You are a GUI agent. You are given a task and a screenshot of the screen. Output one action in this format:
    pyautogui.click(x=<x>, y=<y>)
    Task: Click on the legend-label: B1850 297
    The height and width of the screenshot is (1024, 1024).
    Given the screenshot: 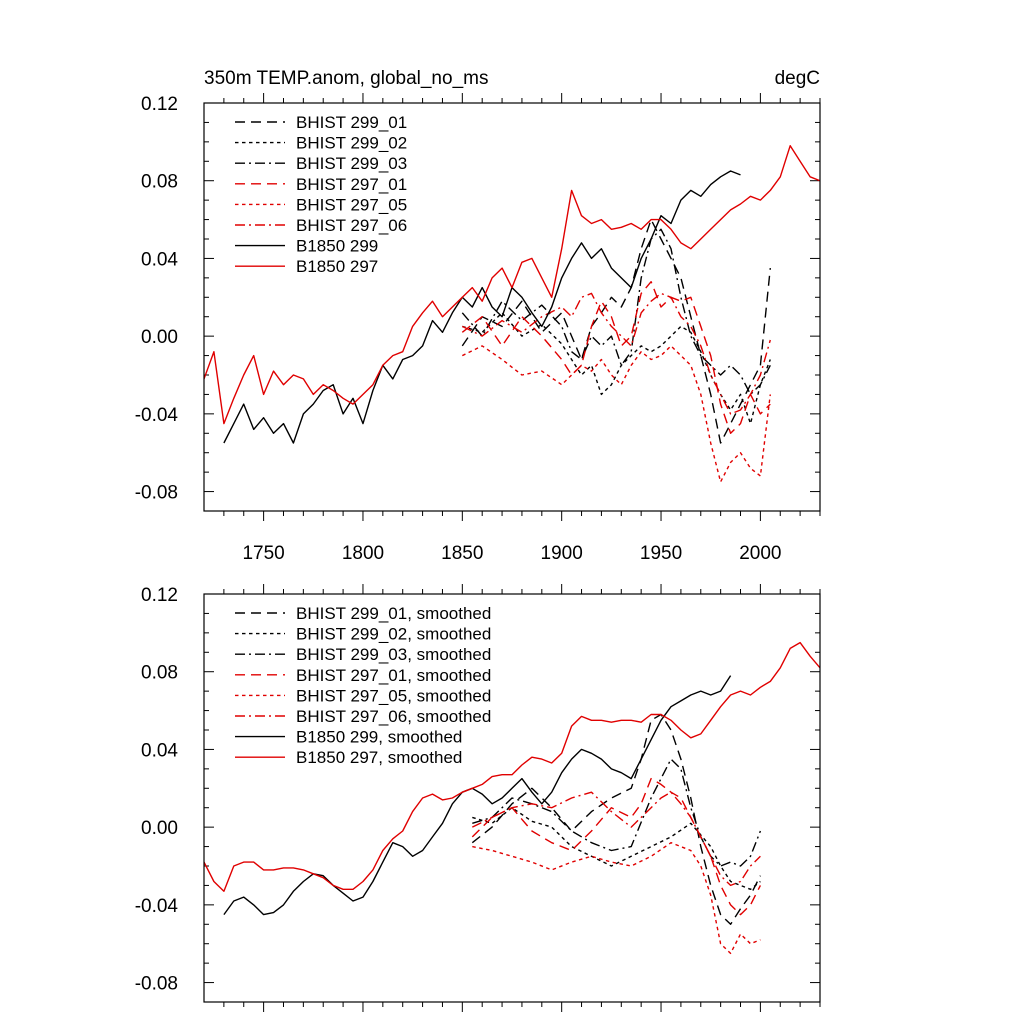 What is the action you would take?
    pyautogui.click(x=337, y=266)
    